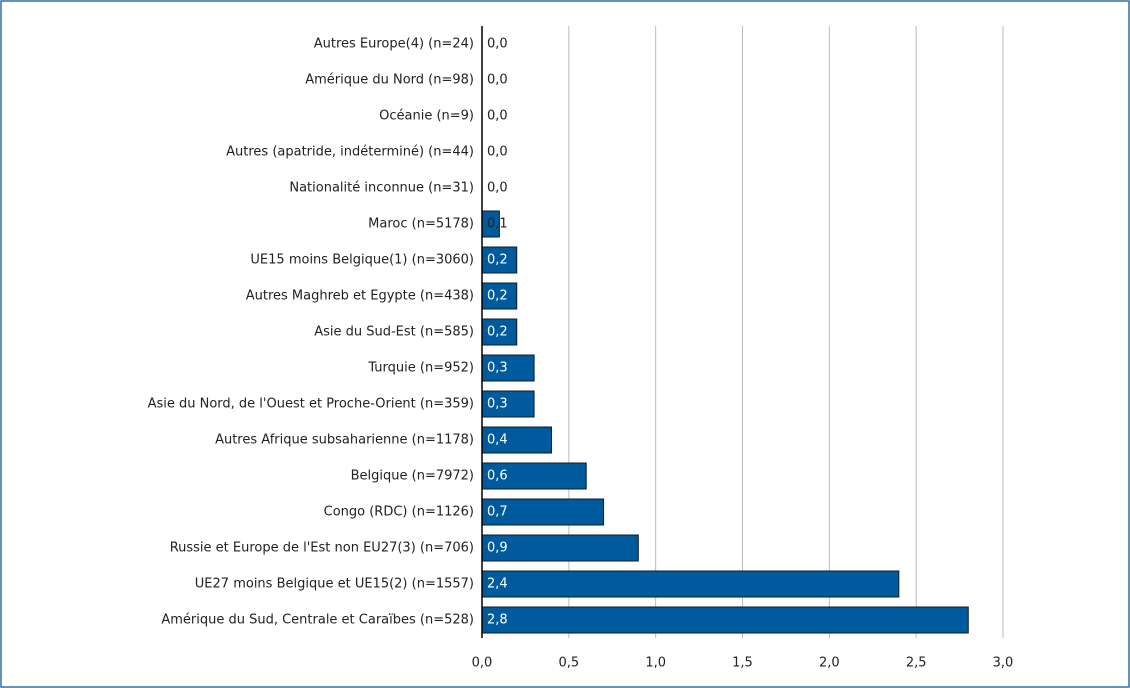 The height and width of the screenshot is (688, 1130). I want to click on y-tick-label: Nationalité inconnue (n=31), so click(381, 188).